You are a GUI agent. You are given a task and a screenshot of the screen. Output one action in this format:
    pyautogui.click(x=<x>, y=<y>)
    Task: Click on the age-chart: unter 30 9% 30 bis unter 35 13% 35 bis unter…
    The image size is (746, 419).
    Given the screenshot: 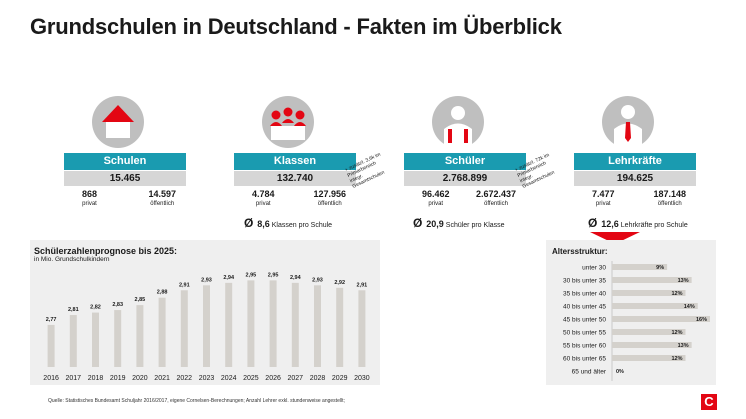 What is the action you would take?
    pyautogui.click(x=636, y=321)
    